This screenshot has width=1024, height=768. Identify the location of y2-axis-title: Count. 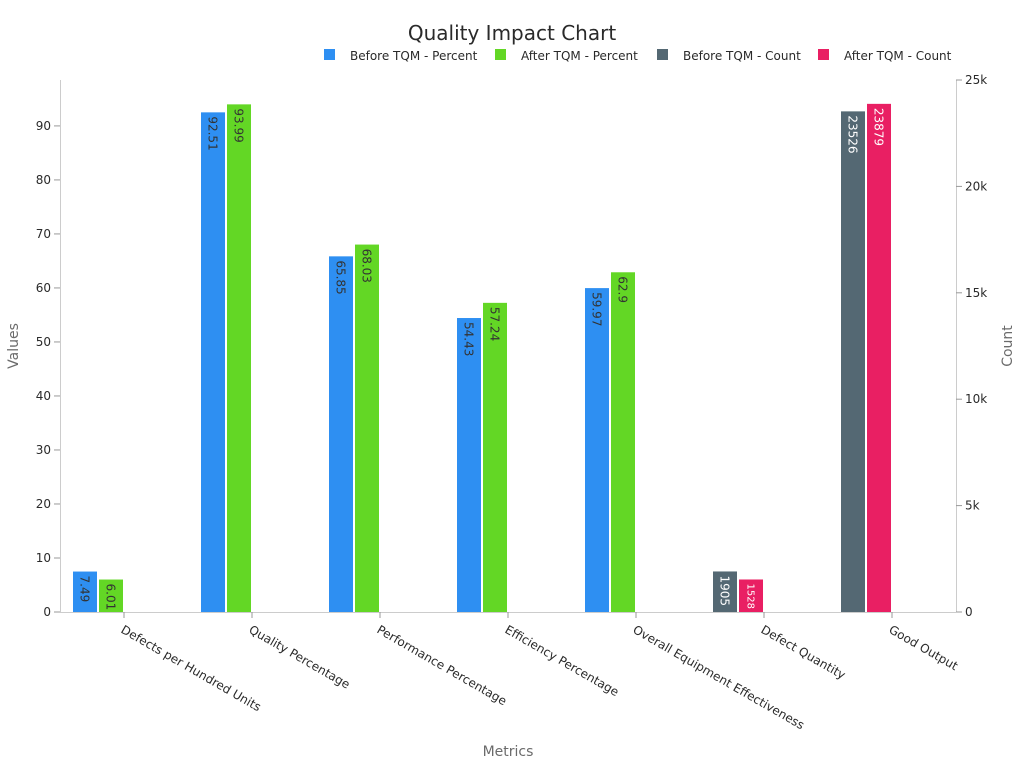
(1008, 346).